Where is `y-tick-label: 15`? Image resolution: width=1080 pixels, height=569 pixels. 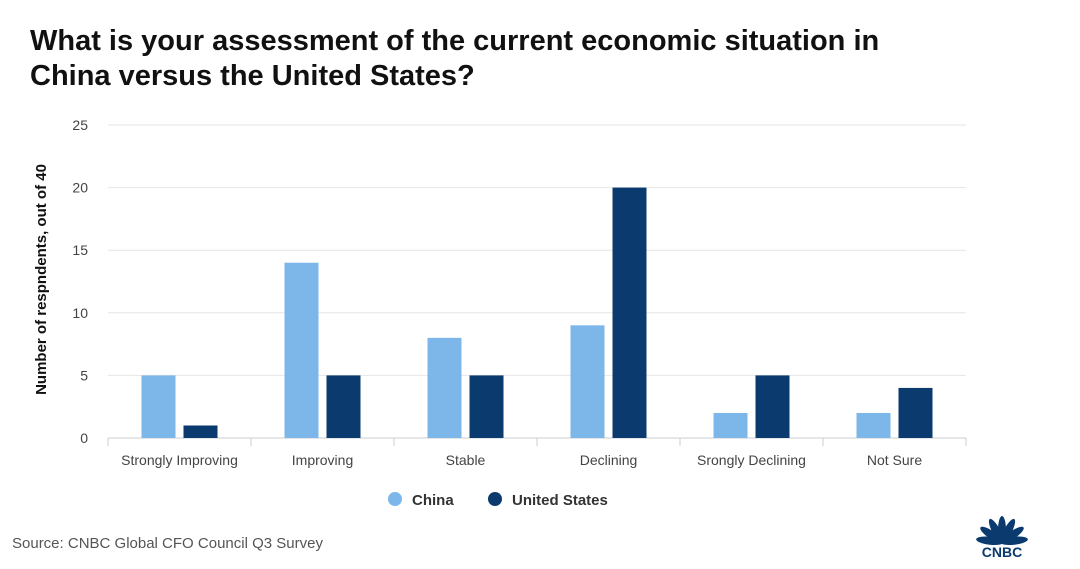 y-tick-label: 15 is located at coordinates (80, 250).